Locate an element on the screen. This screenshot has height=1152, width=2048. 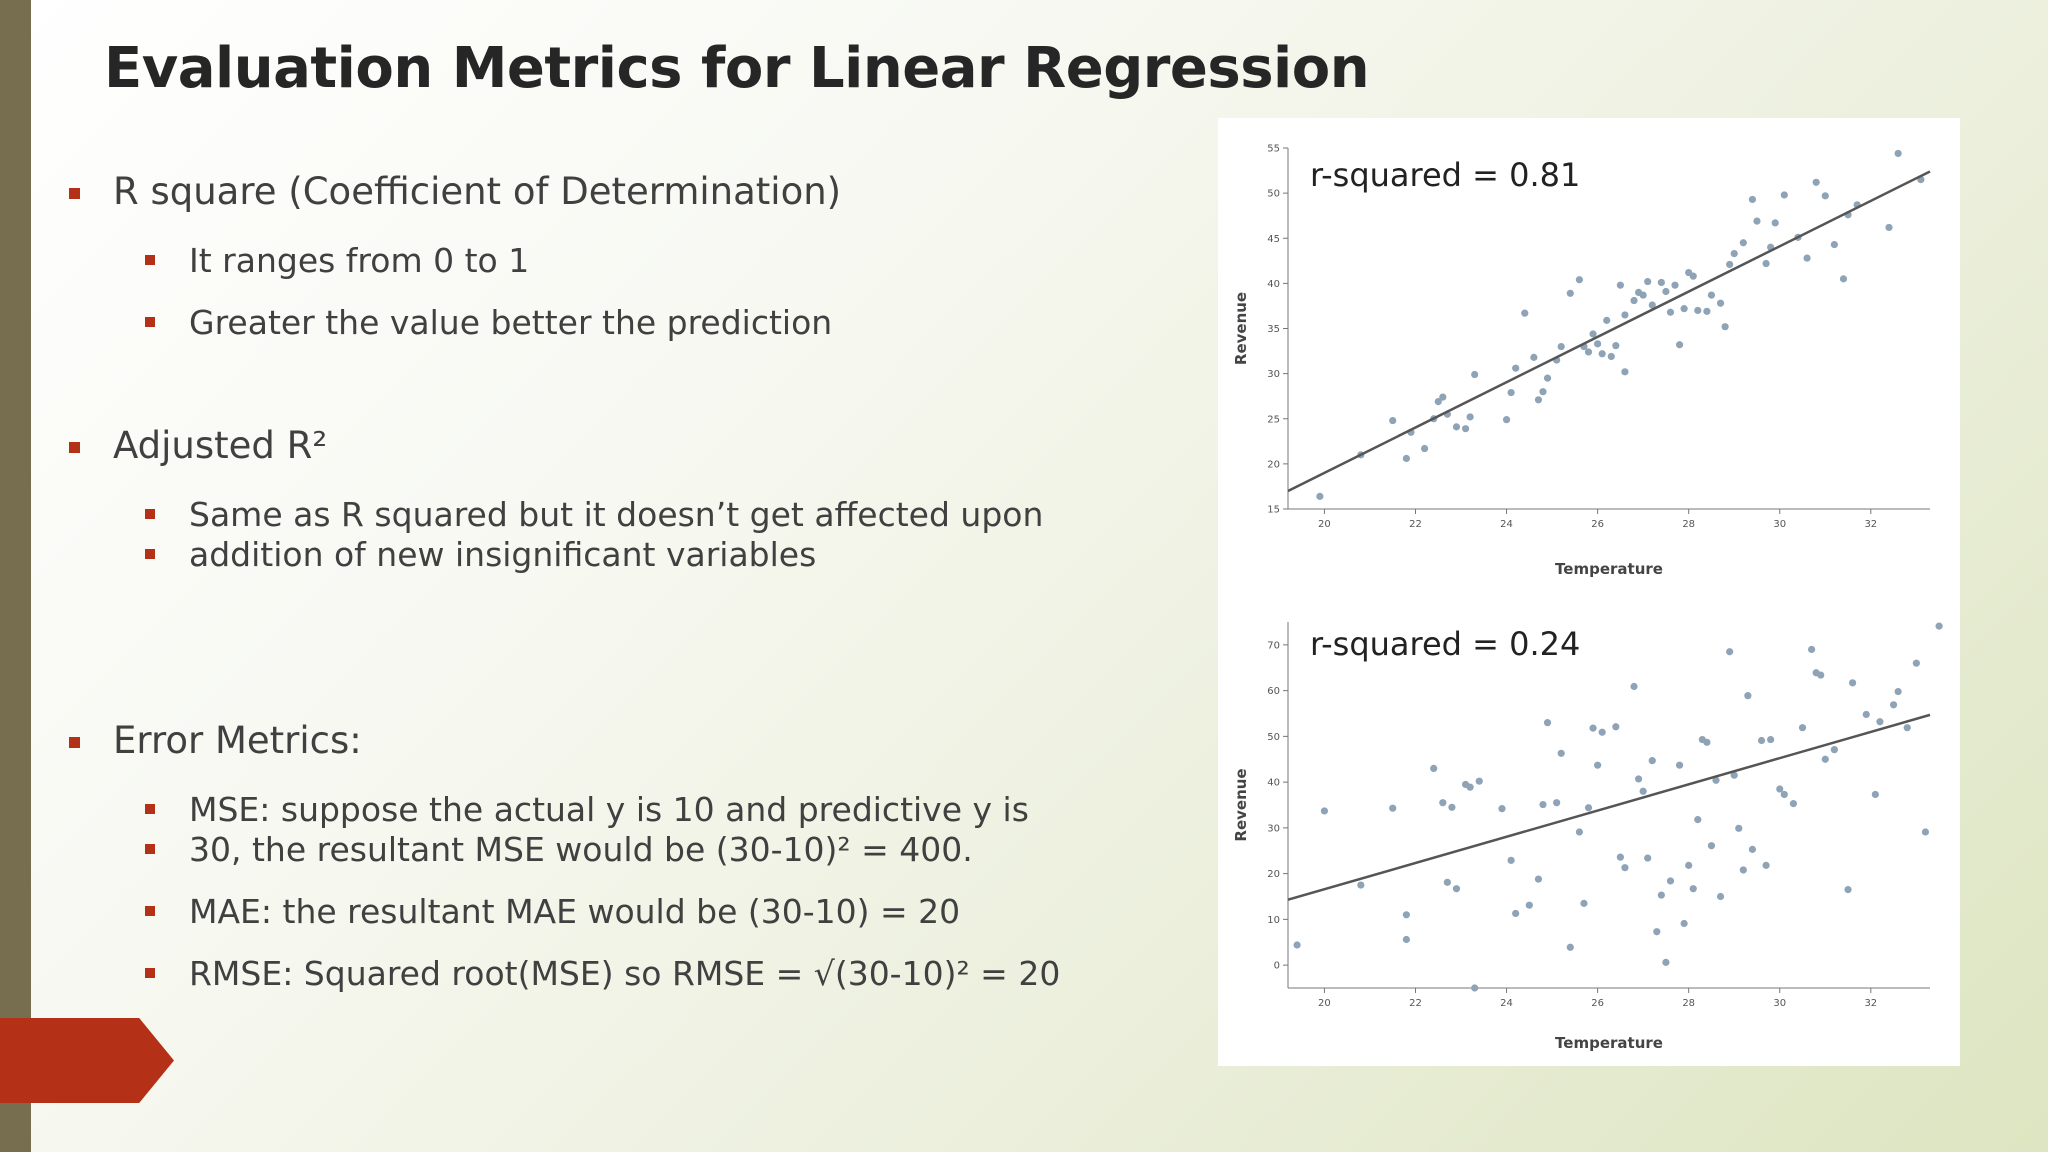
bullet-error-metrics: Error Metrics: is located at coordinates (215, 740).